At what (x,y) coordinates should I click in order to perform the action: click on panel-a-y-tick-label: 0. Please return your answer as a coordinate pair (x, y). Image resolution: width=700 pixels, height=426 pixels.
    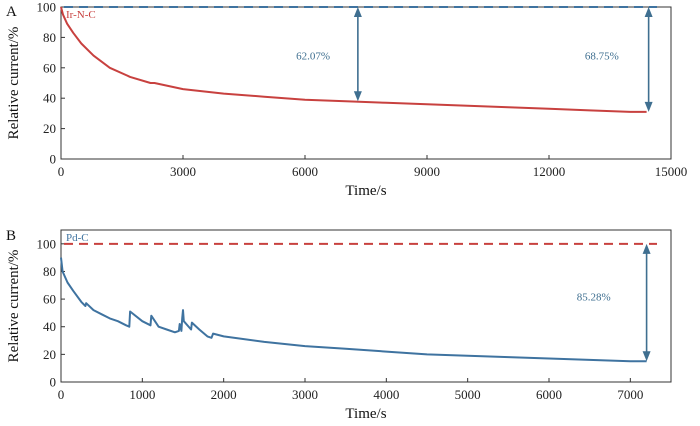
    Looking at the image, I should click on (53, 159).